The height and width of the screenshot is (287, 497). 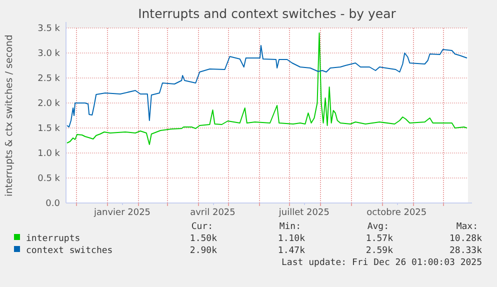 What do you see at coordinates (292, 239) in the screenshot?
I see `text: 1.10k` at bounding box center [292, 239].